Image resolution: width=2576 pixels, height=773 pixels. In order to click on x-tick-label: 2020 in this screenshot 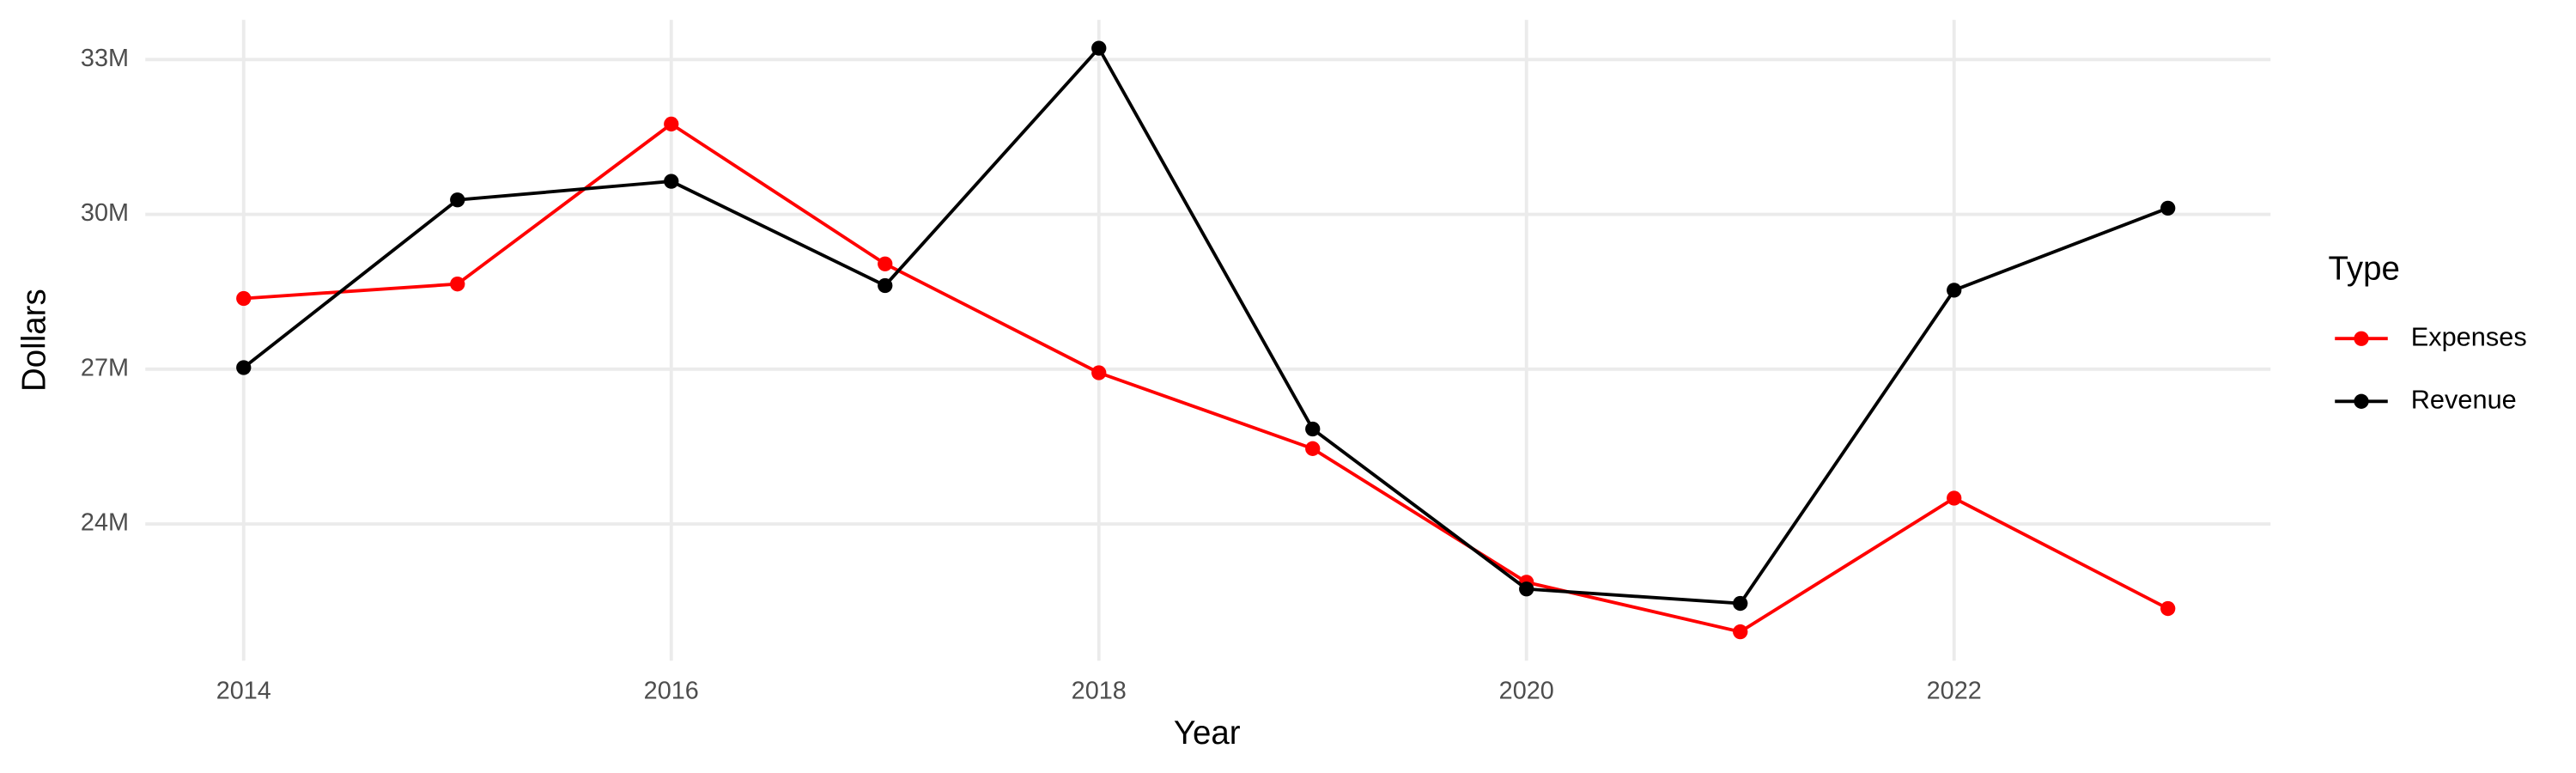, I will do `click(1526, 690)`.